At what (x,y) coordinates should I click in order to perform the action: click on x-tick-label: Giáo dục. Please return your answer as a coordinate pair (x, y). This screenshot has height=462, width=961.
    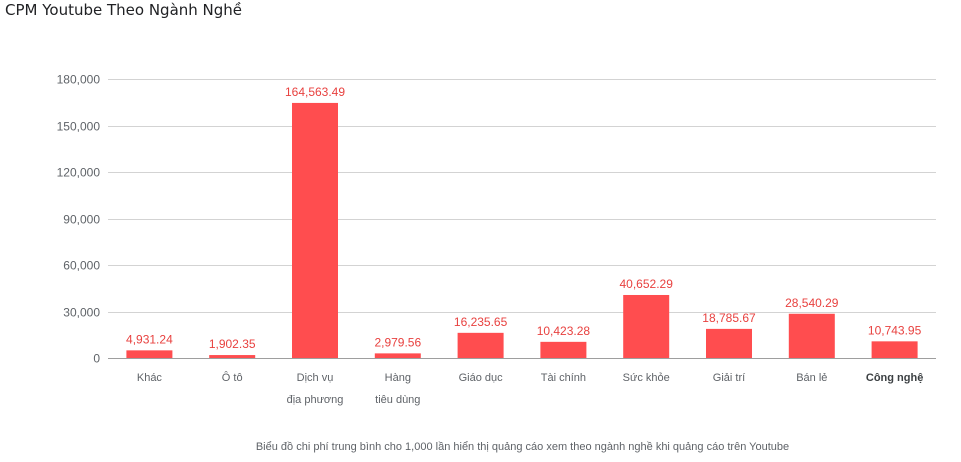
    Looking at the image, I should click on (481, 378).